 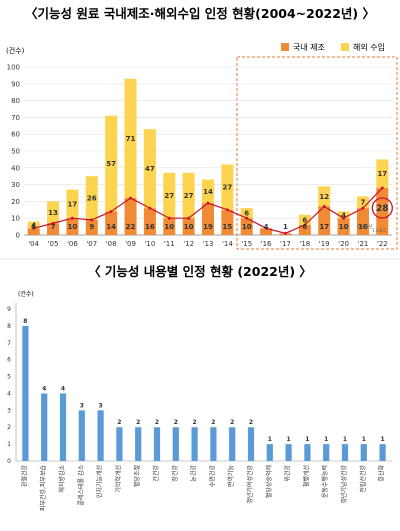 I want to click on bottom-y-tick-label: 7, so click(x=9, y=343).